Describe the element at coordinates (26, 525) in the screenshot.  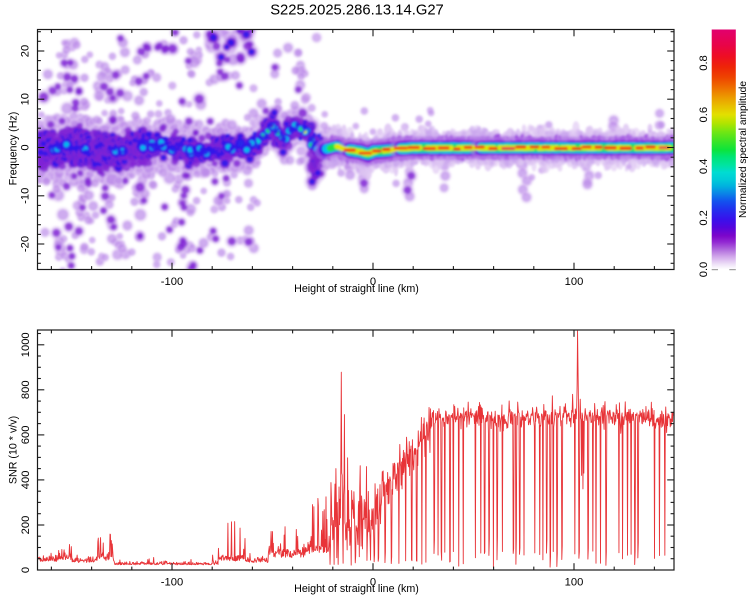
I see `svg-text: 200` at that location.